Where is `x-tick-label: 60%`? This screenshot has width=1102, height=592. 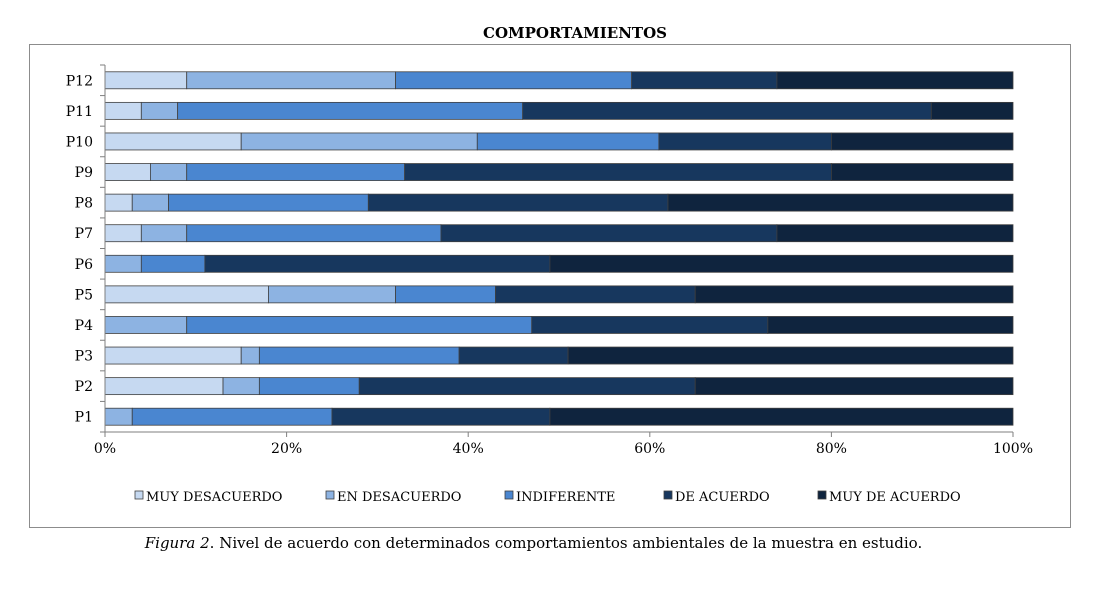 x-tick-label: 60% is located at coordinates (649, 449).